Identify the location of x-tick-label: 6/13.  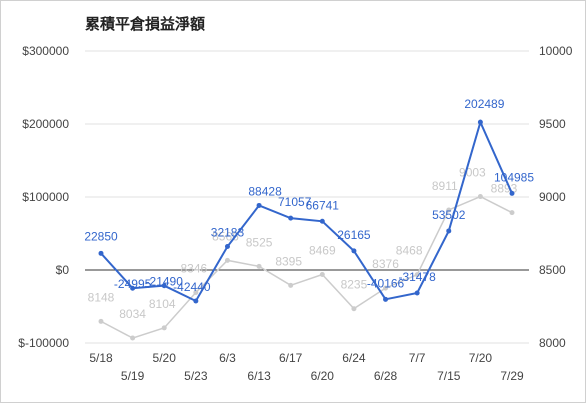
(259, 376).